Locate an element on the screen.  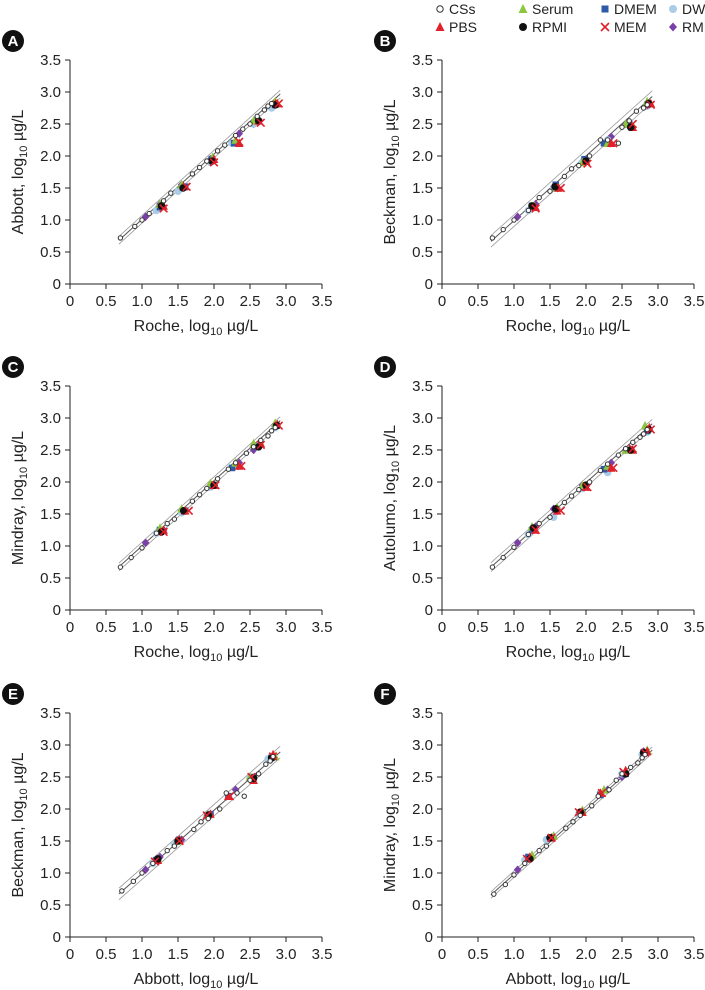
point-rpmi is located at coordinates (178, 841).